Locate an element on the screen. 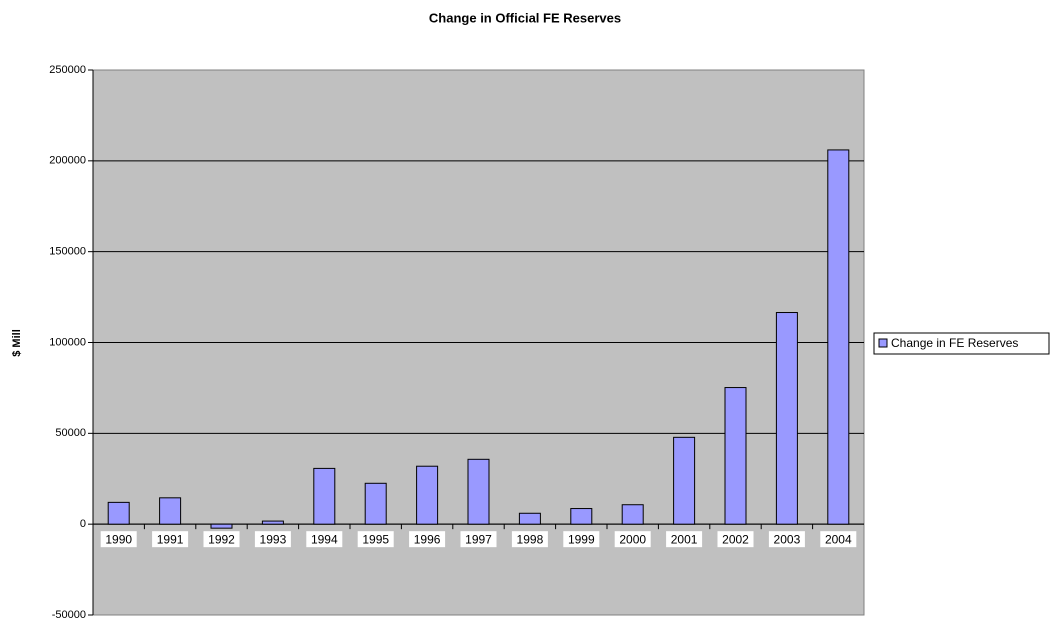 The image size is (1050, 621). x-tick-label: 2000 is located at coordinates (632, 539).